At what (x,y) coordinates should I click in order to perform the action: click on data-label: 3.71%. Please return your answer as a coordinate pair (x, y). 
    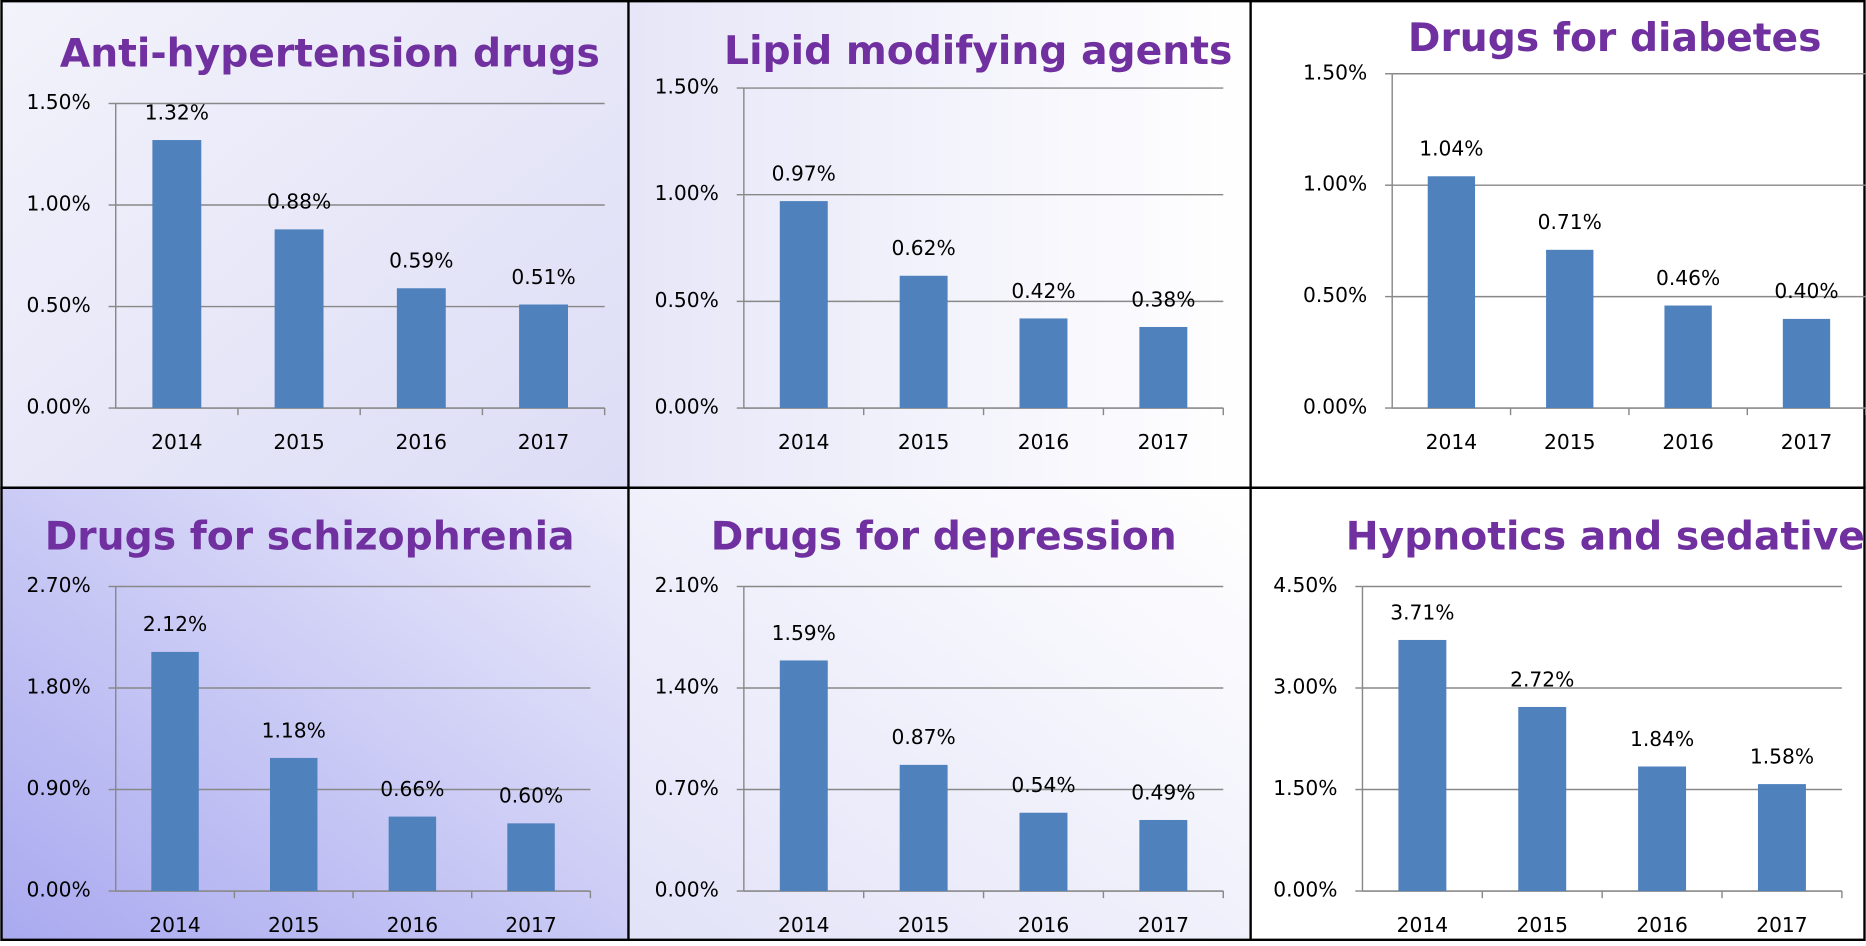
    Looking at the image, I should click on (1422, 612).